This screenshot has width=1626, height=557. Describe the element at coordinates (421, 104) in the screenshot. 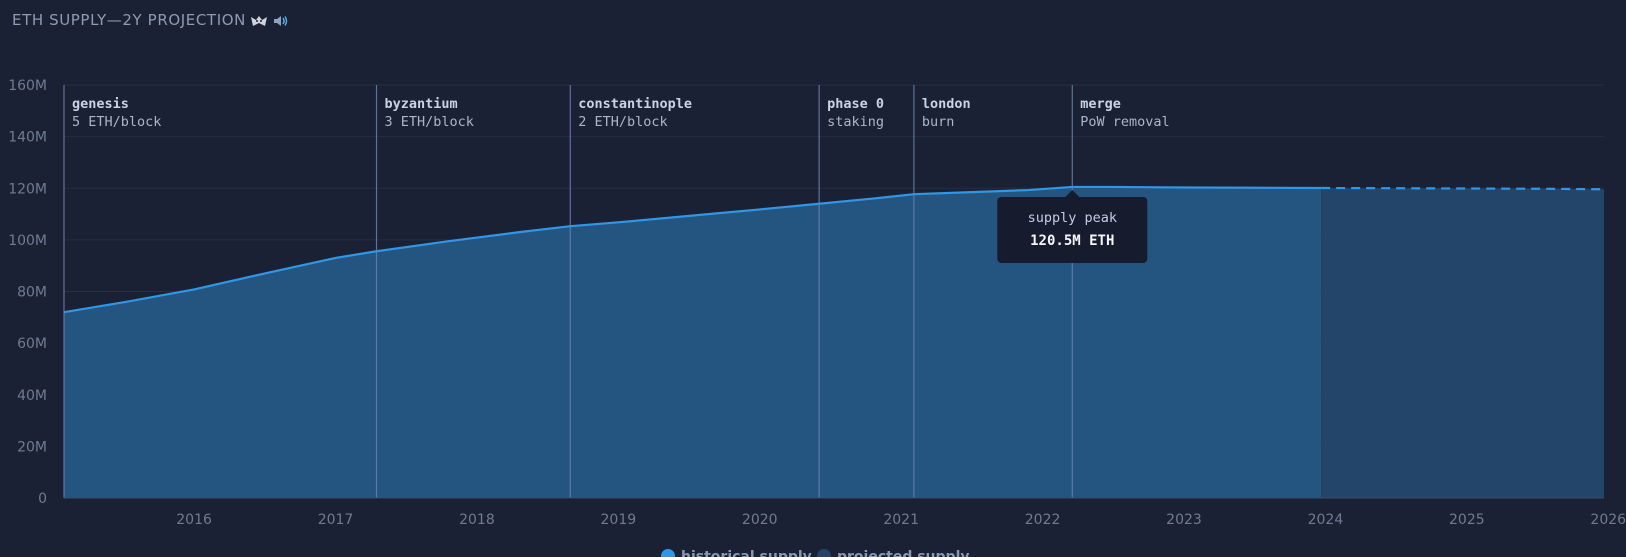

I see `event-name: byzantium` at that location.